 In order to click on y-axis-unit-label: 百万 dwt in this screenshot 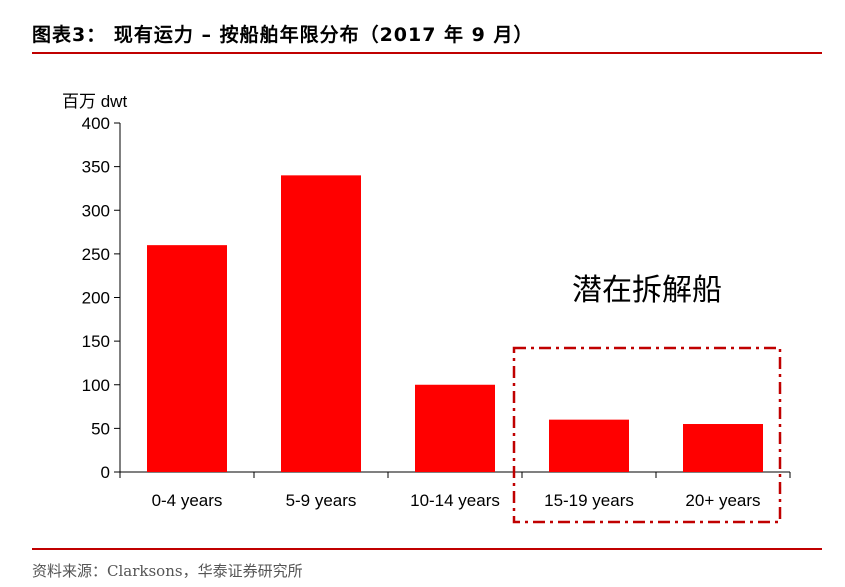, I will do `click(94, 101)`.